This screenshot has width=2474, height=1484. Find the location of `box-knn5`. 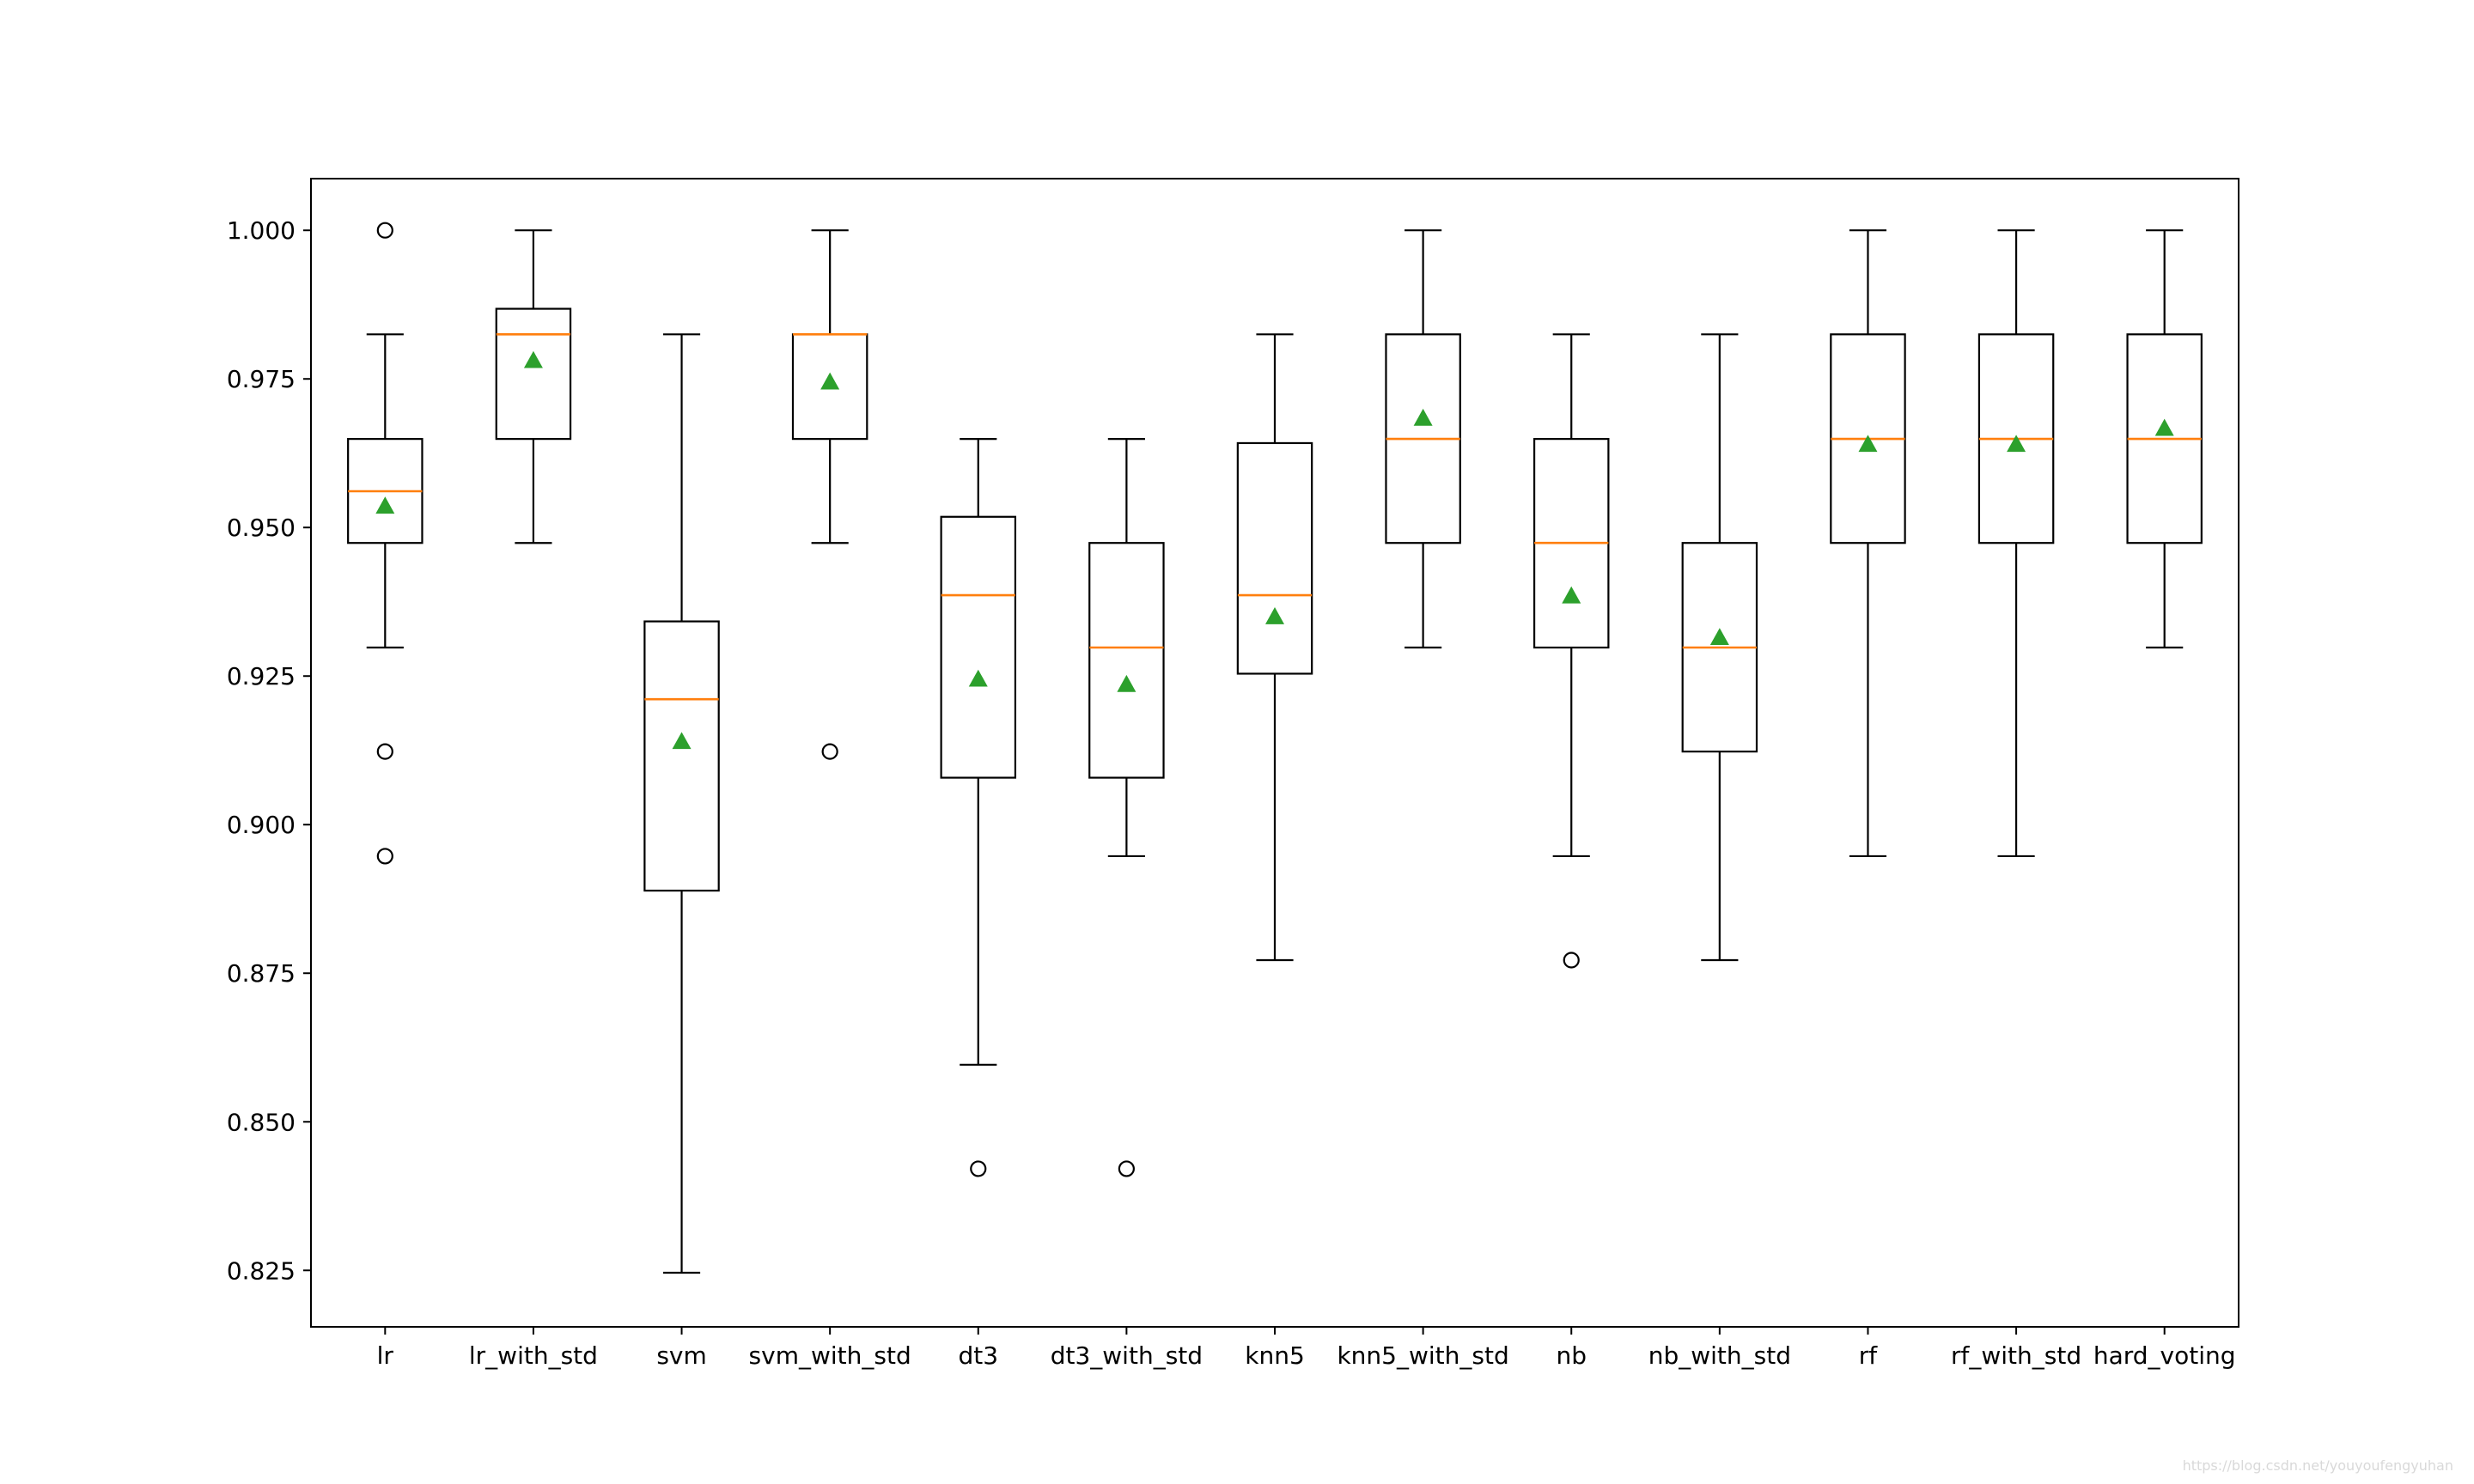

box-knn5 is located at coordinates (1274, 648).